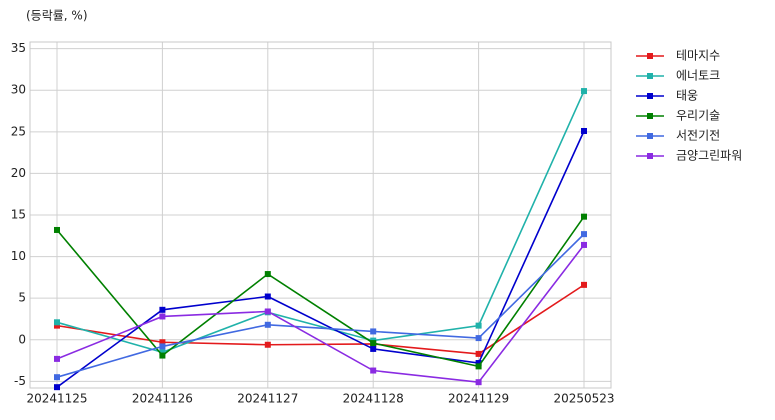  I want to click on x-tick-label: 20241125, so click(56, 399).